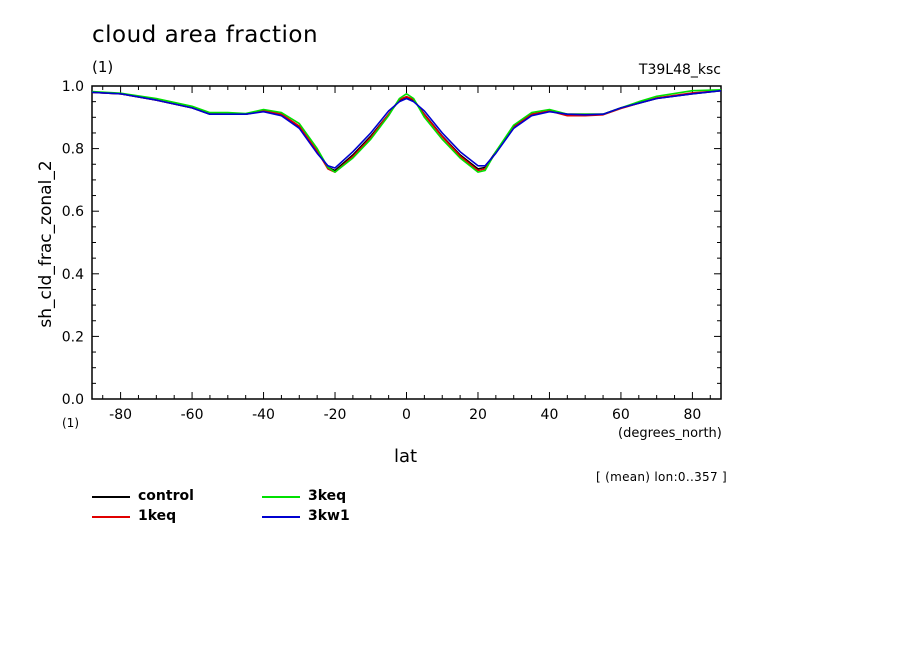 This screenshot has height=654, width=904. Describe the element at coordinates (550, 415) in the screenshot. I see `x-tick-label: 40` at that location.